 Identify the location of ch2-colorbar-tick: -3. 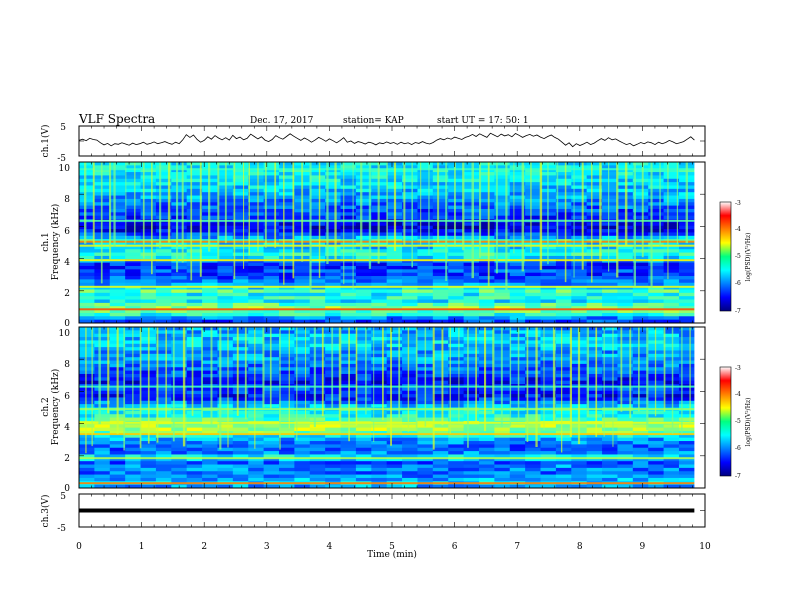
(738, 368).